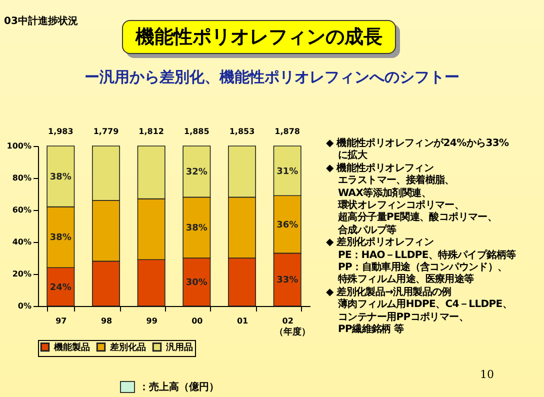 This screenshot has height=397, width=544. I want to click on chart-subtitle: ー汎用から差別化、機能性ポリオレフィンへのシフトー, so click(272, 77).